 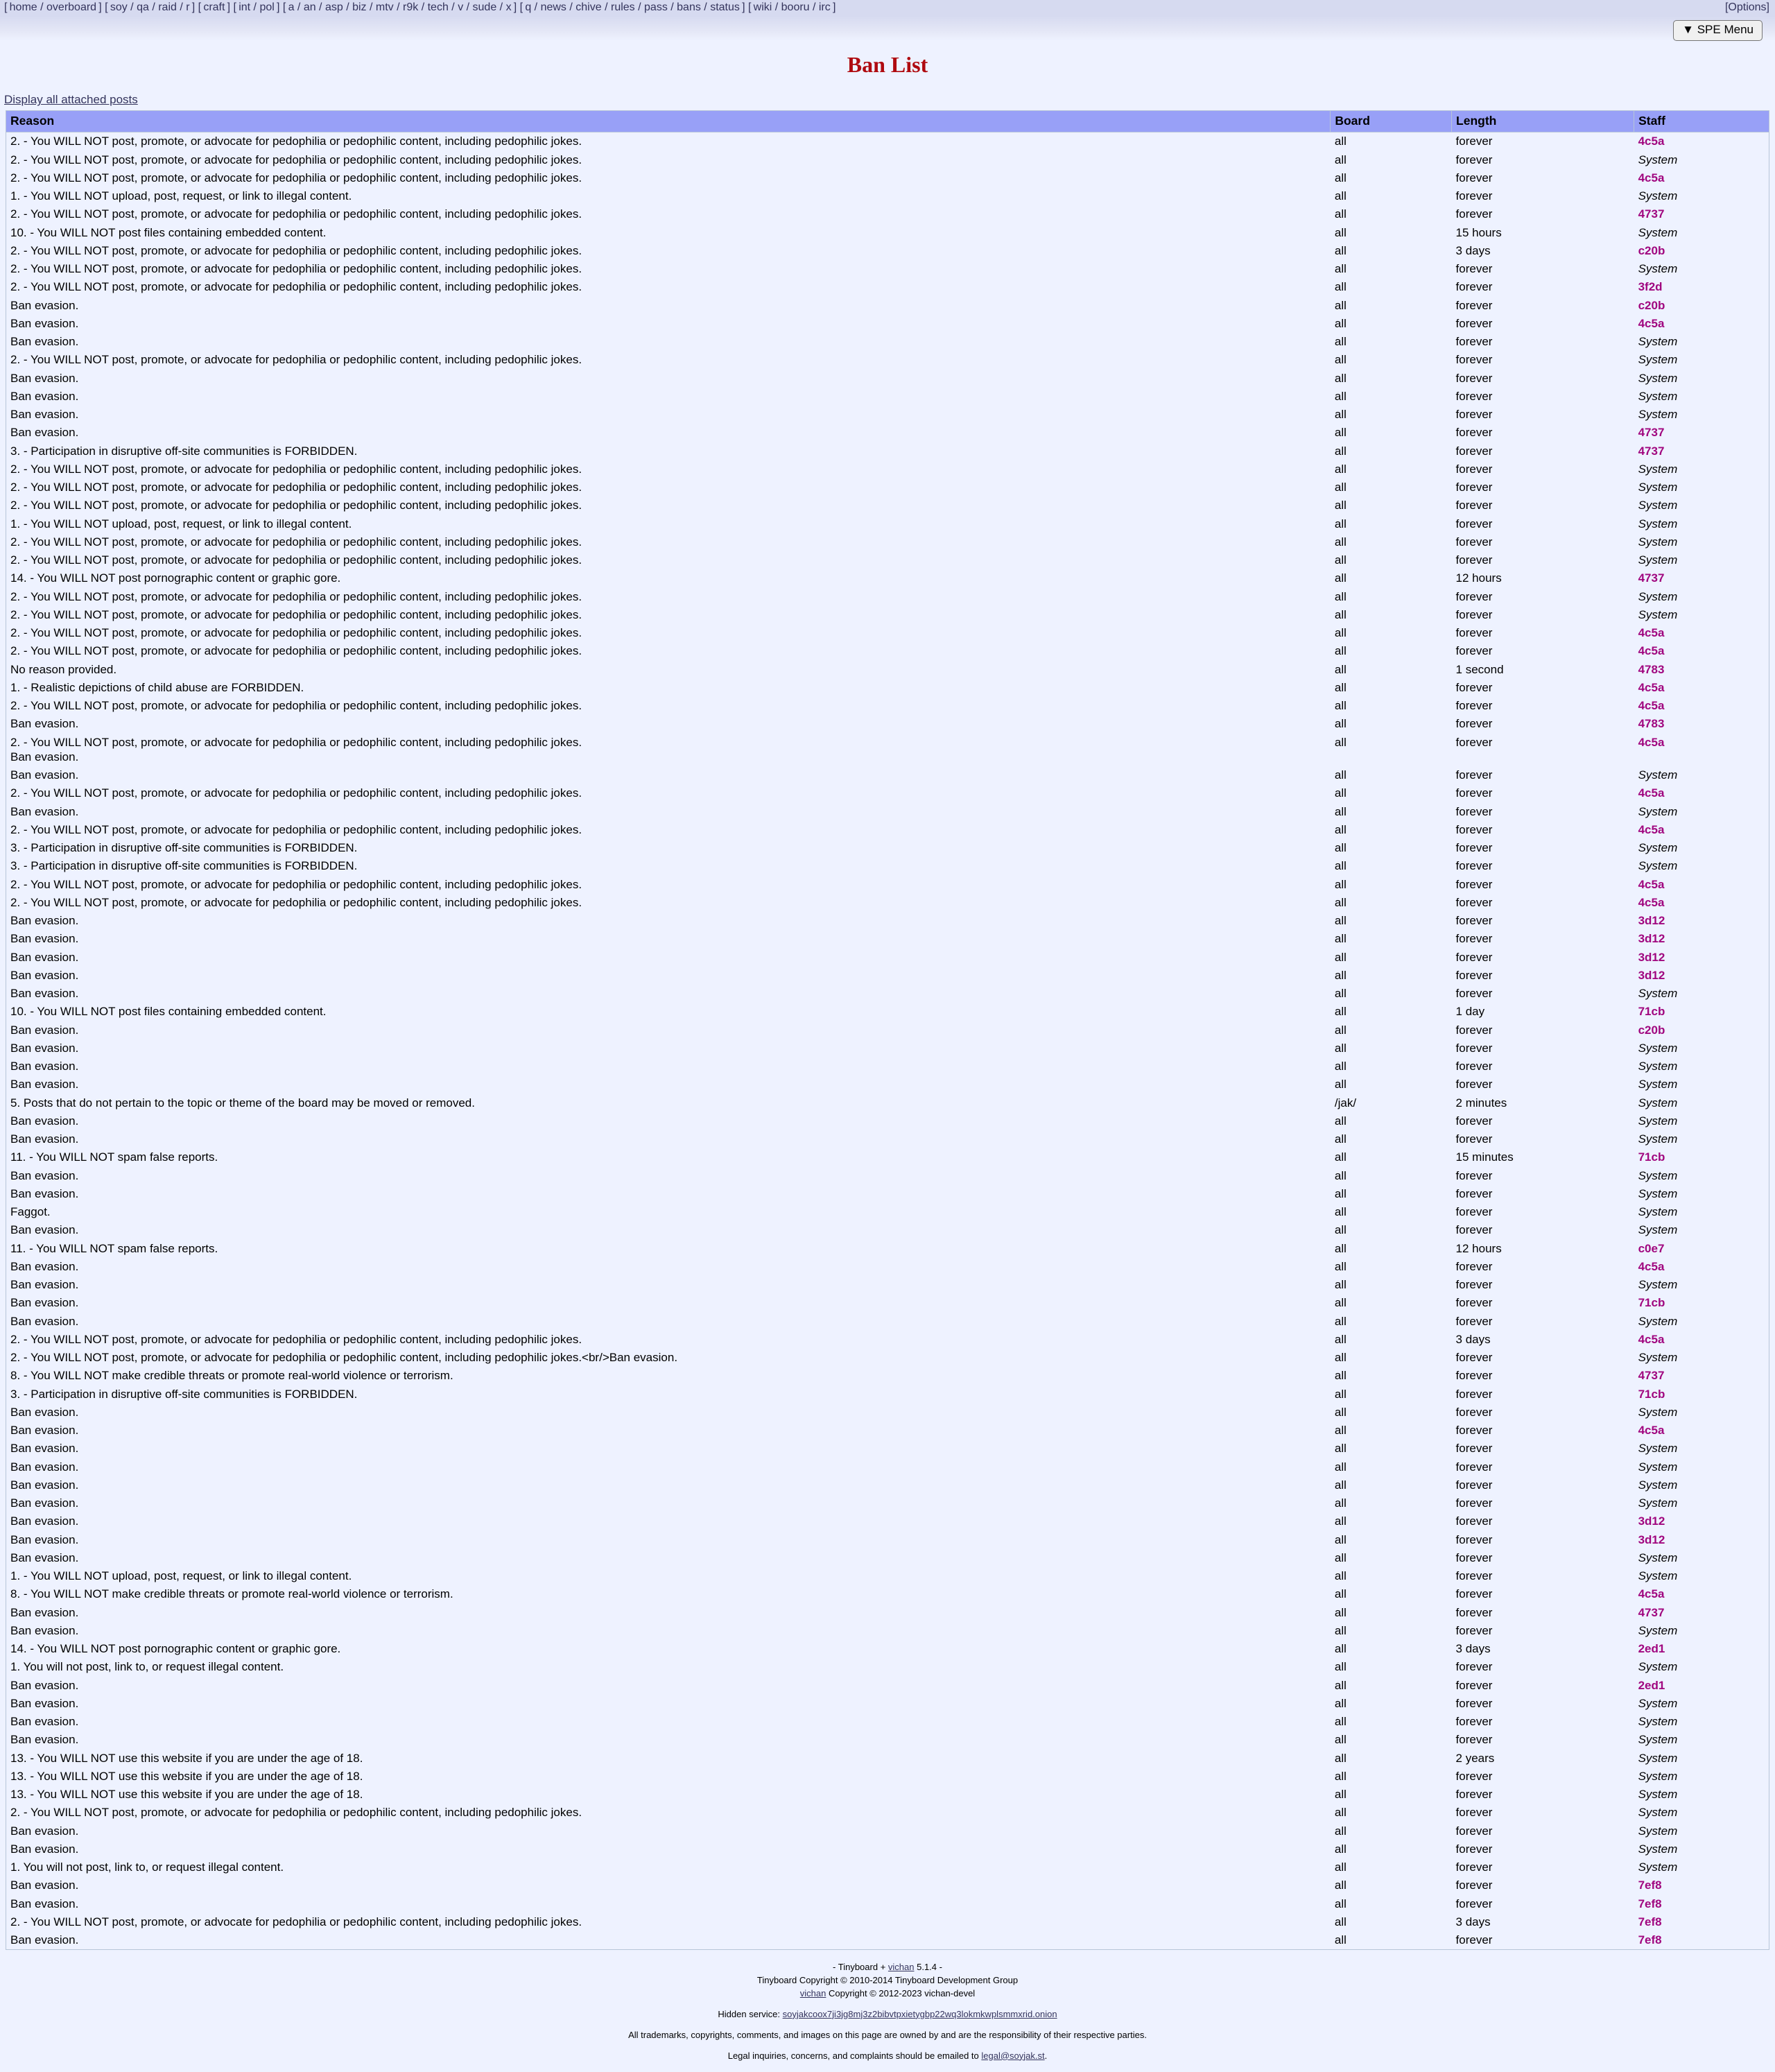 I want to click on boardlist-link-wiki: wiki, so click(x=762, y=7).